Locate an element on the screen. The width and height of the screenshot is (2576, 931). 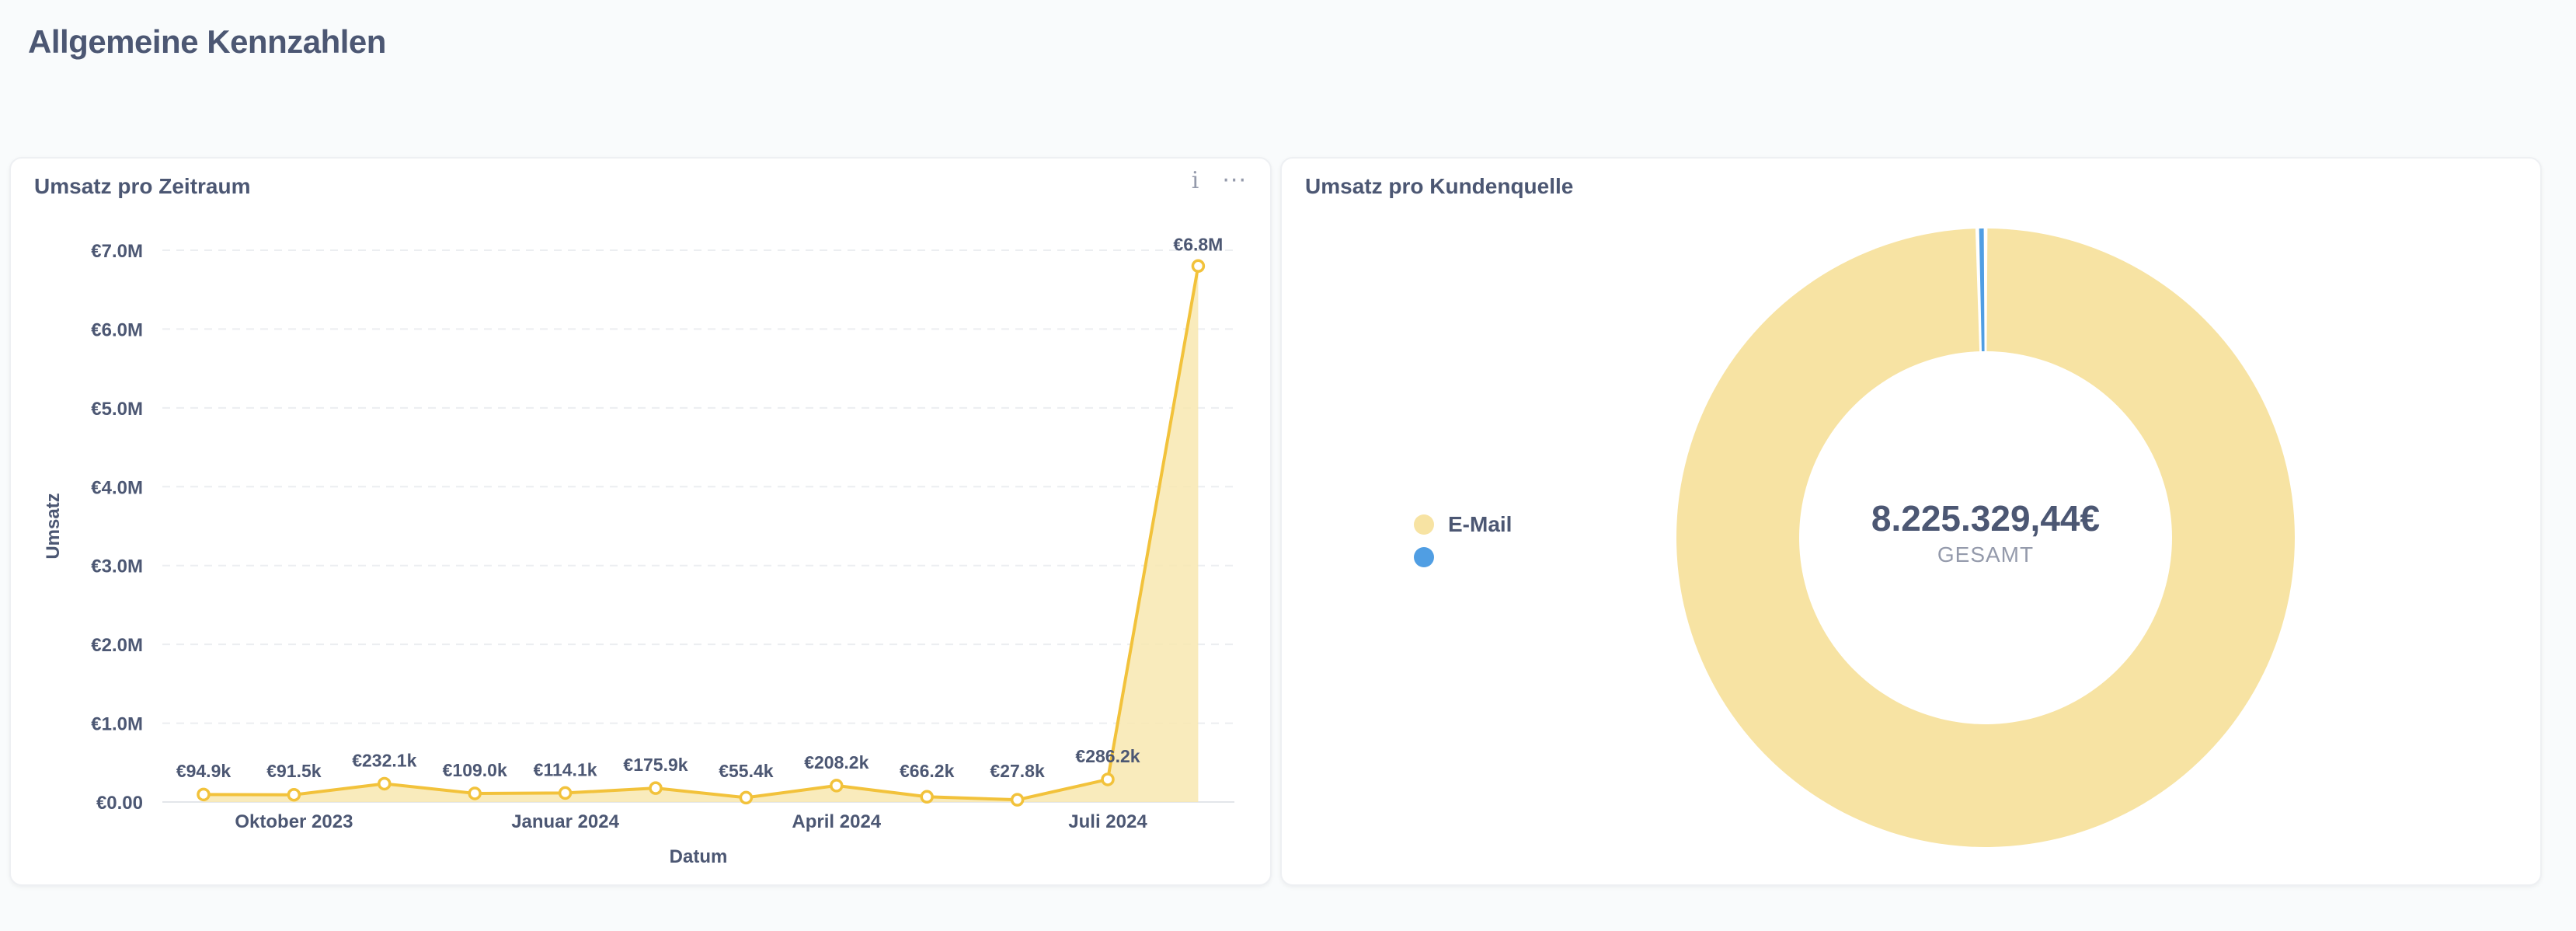
data-label: €208.2k is located at coordinates (836, 762).